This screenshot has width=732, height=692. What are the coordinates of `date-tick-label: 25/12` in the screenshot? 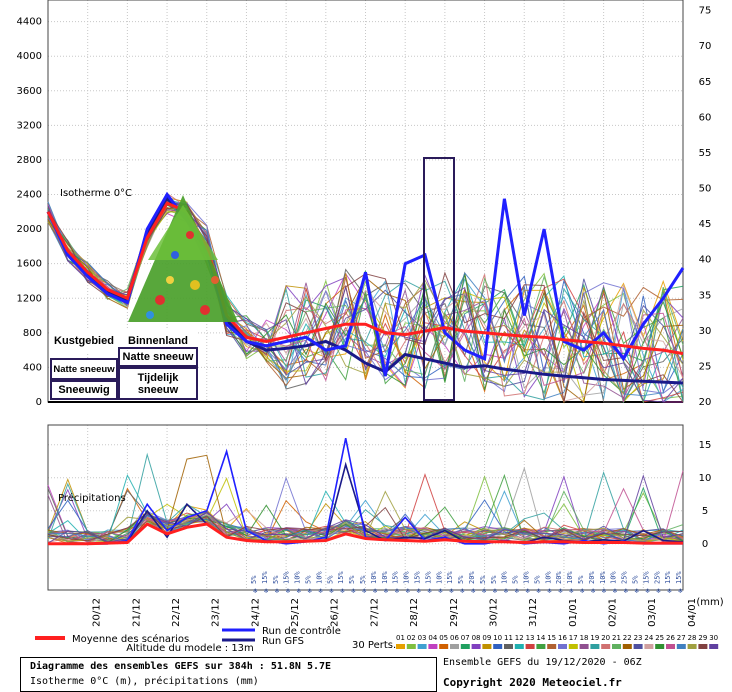 It's located at (295, 612).